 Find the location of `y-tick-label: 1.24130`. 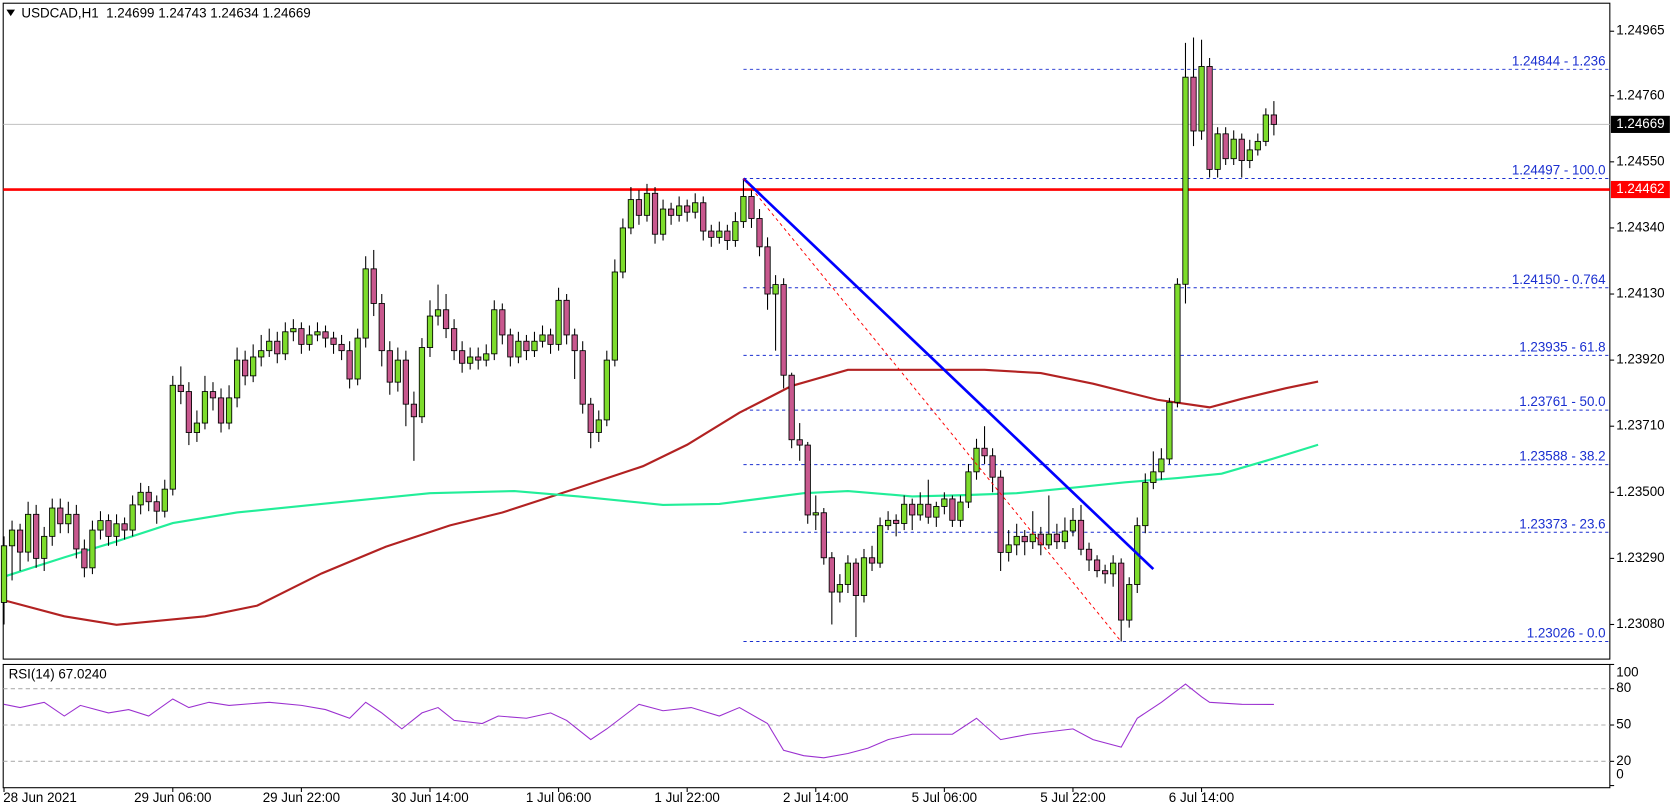

y-tick-label: 1.24130 is located at coordinates (1640, 293).